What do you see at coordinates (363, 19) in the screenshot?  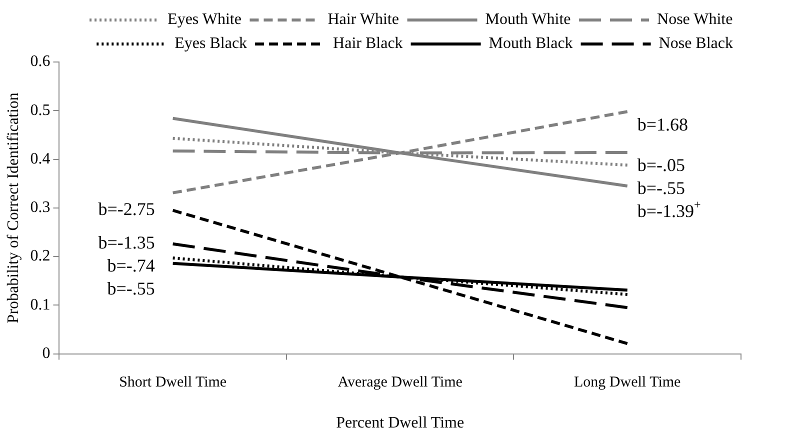 I see `legend-label: Hair White` at bounding box center [363, 19].